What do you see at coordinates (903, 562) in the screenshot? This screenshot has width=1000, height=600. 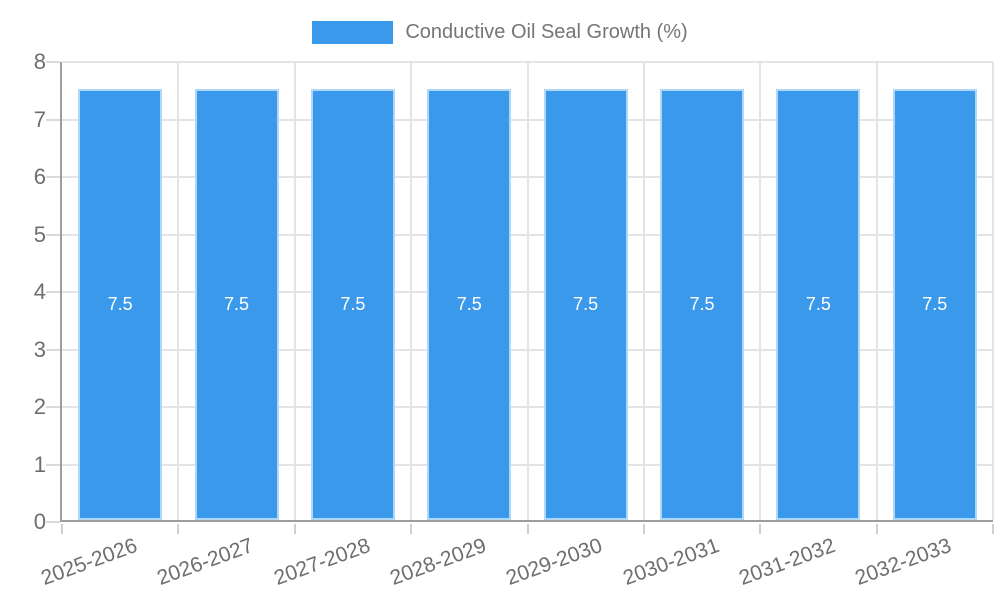 I see `x-tick-label: 2032-2033` at bounding box center [903, 562].